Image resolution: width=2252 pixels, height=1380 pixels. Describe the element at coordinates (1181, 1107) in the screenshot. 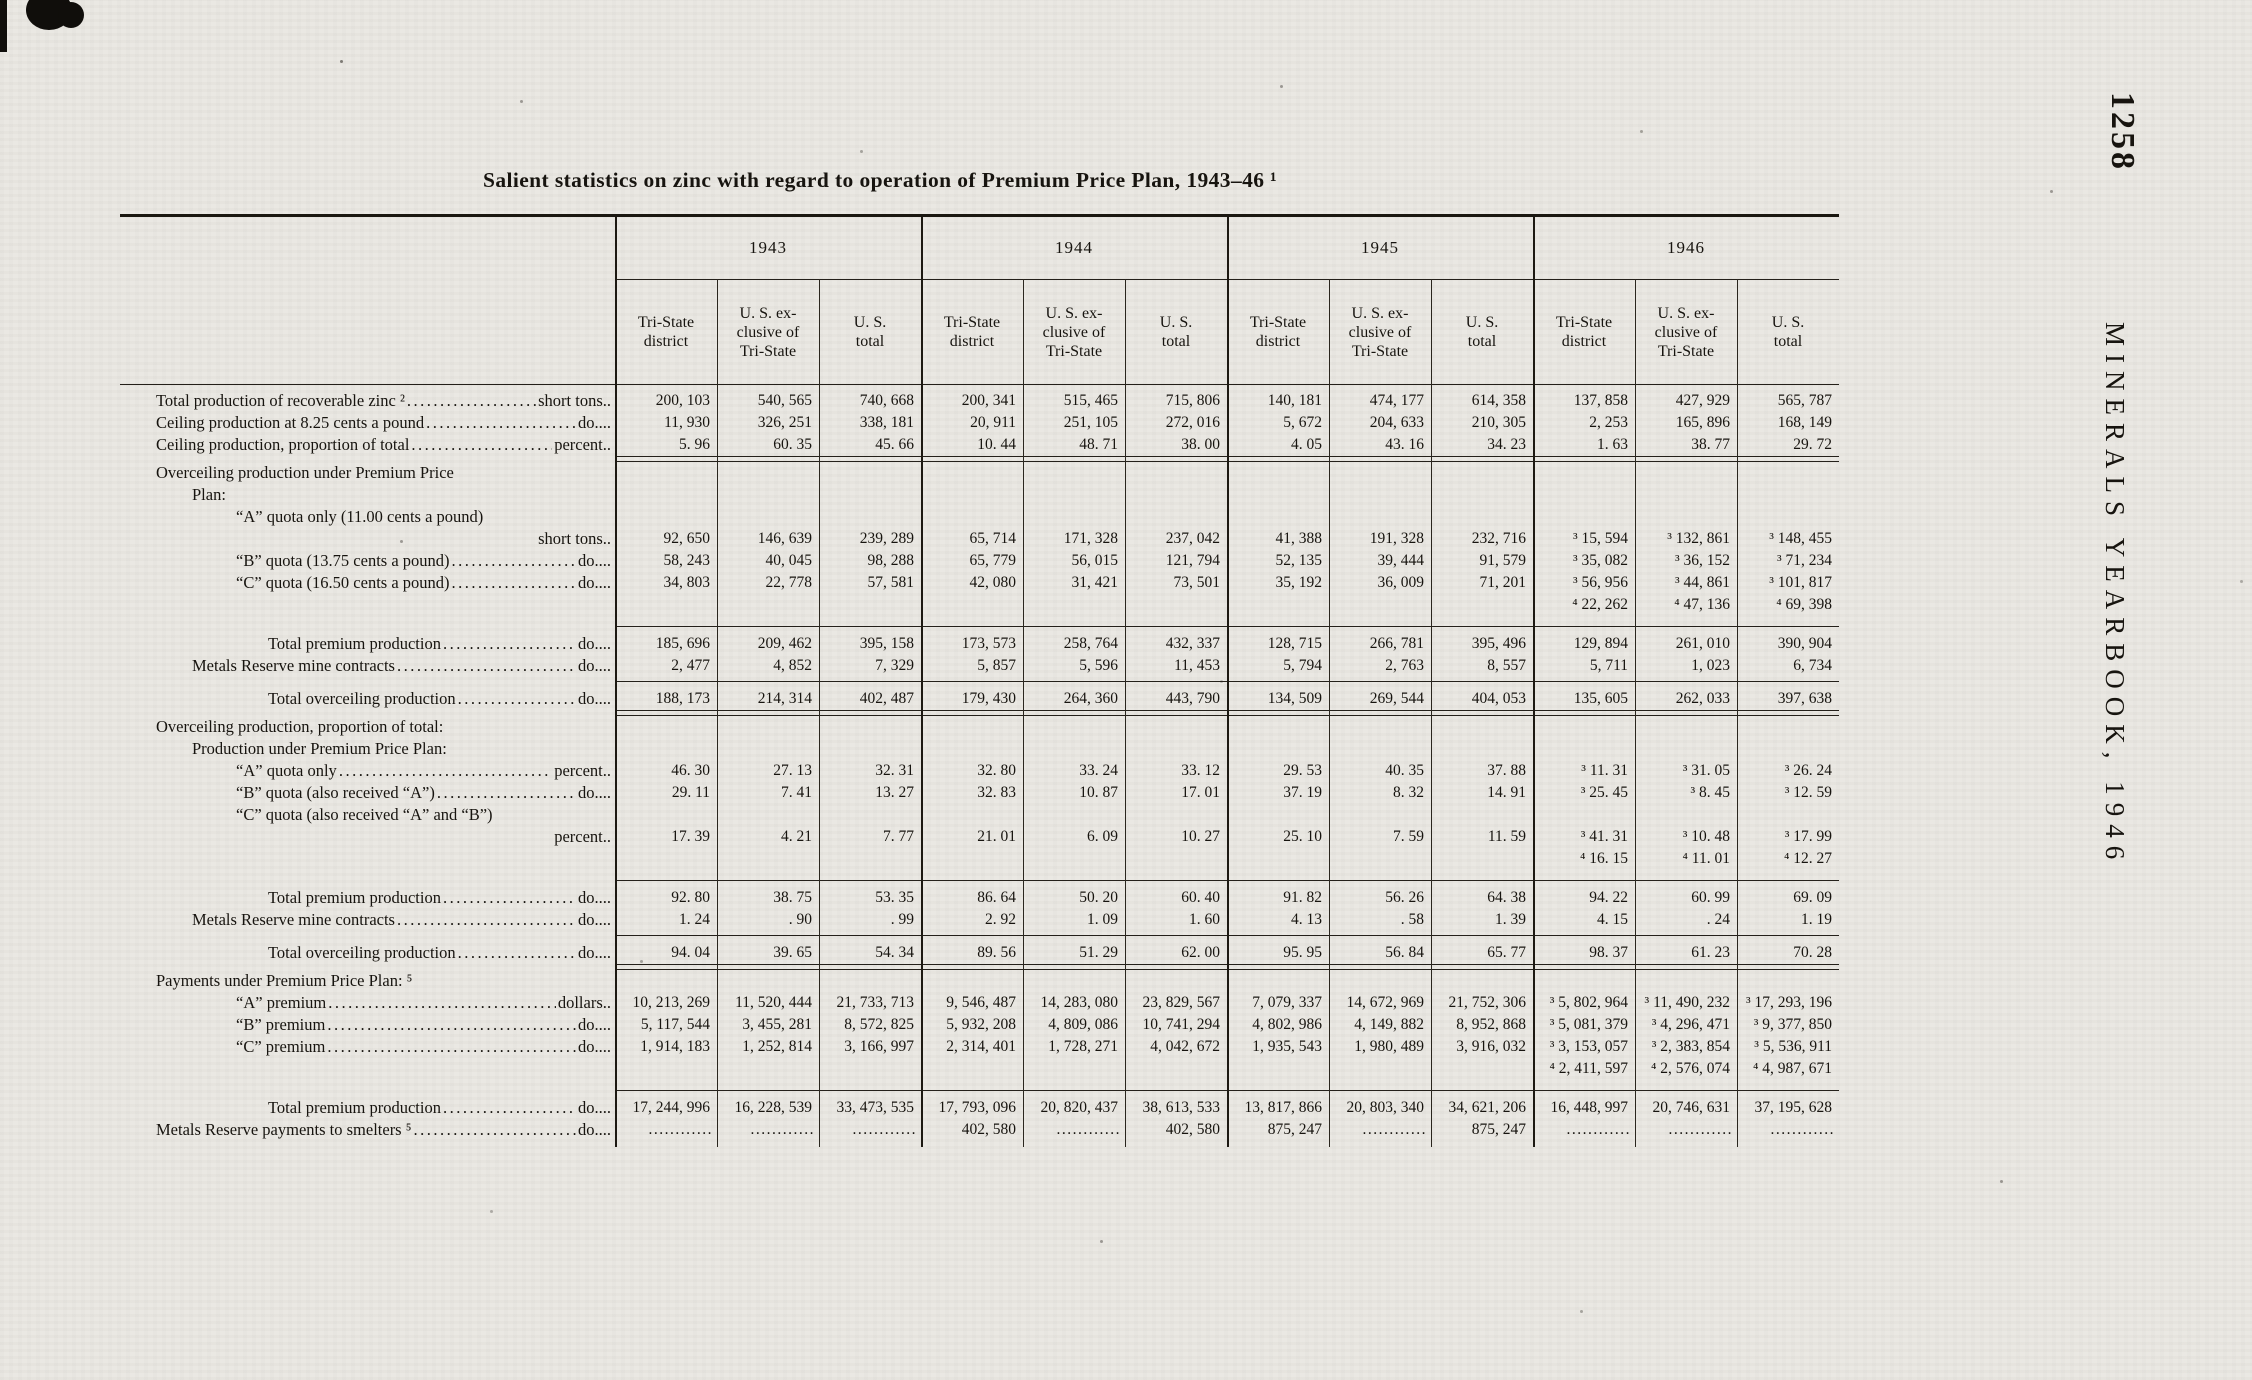

I see `value-cell: 38, 613, 533` at that location.